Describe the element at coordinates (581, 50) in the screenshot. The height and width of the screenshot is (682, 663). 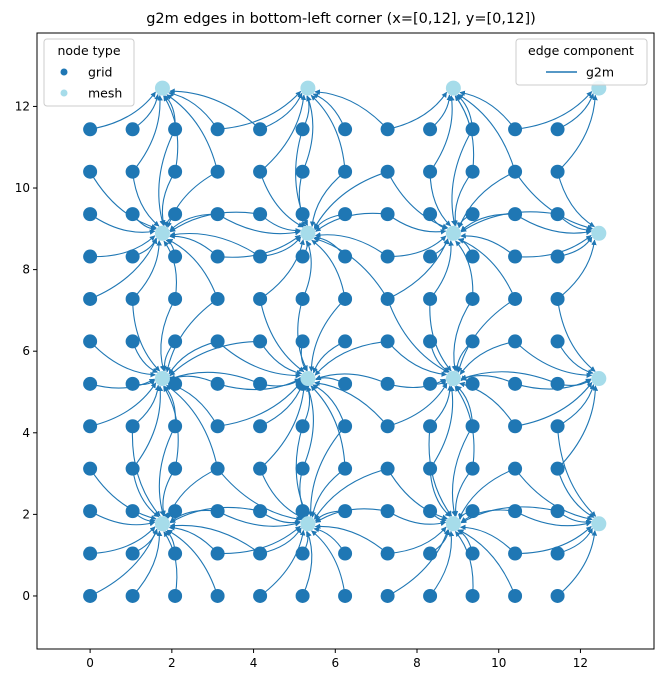
I see `legend-edge-component-title: edge component` at that location.